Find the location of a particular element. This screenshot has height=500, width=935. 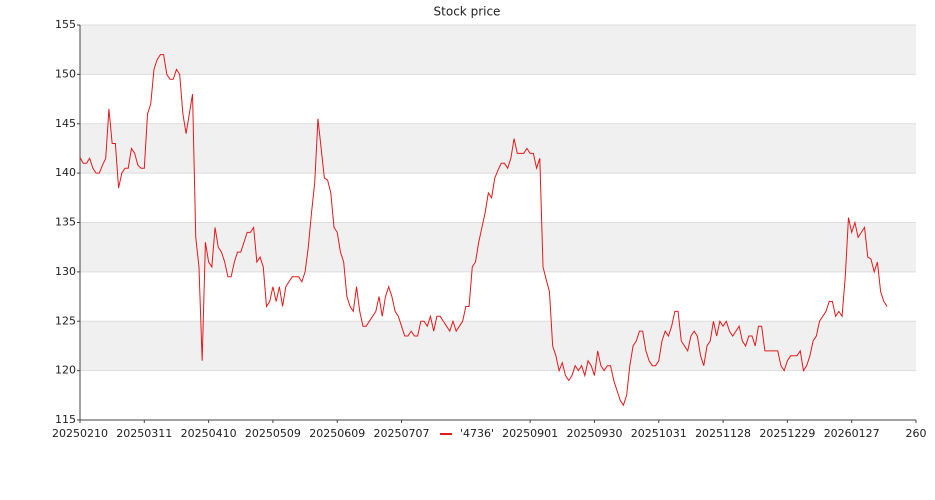

y-tick-label: 130 is located at coordinates (65, 271).